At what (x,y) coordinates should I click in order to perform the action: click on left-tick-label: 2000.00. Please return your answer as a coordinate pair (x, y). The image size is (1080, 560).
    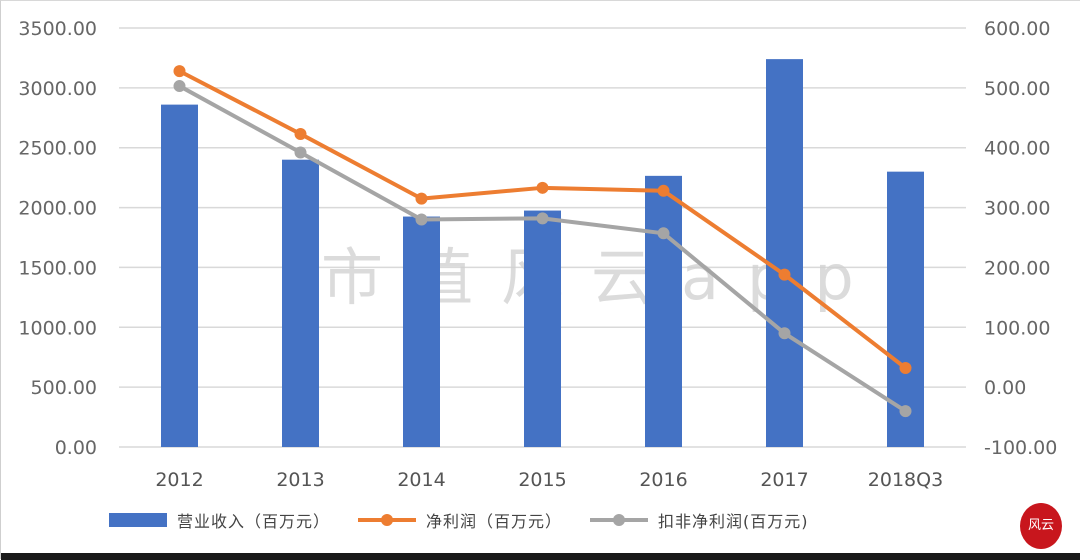
    Looking at the image, I should click on (57, 209).